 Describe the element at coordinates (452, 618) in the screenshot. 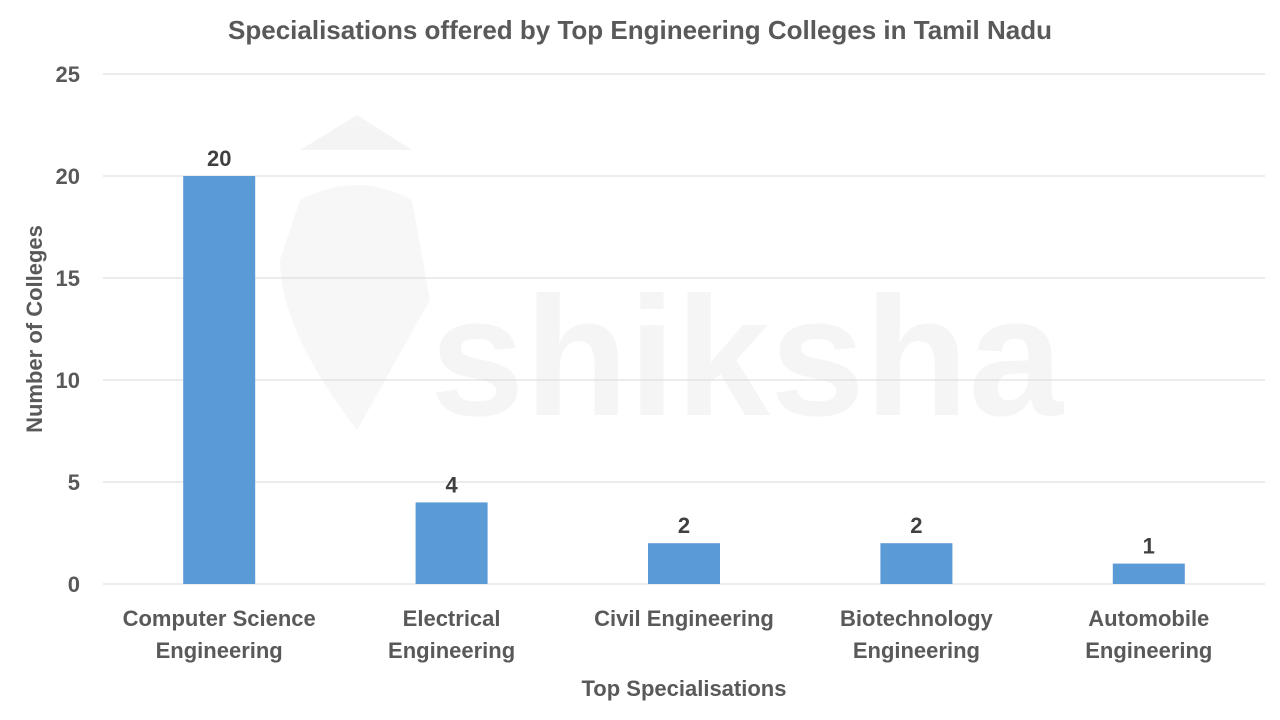

I see `x-tick-label: Electrical` at that location.